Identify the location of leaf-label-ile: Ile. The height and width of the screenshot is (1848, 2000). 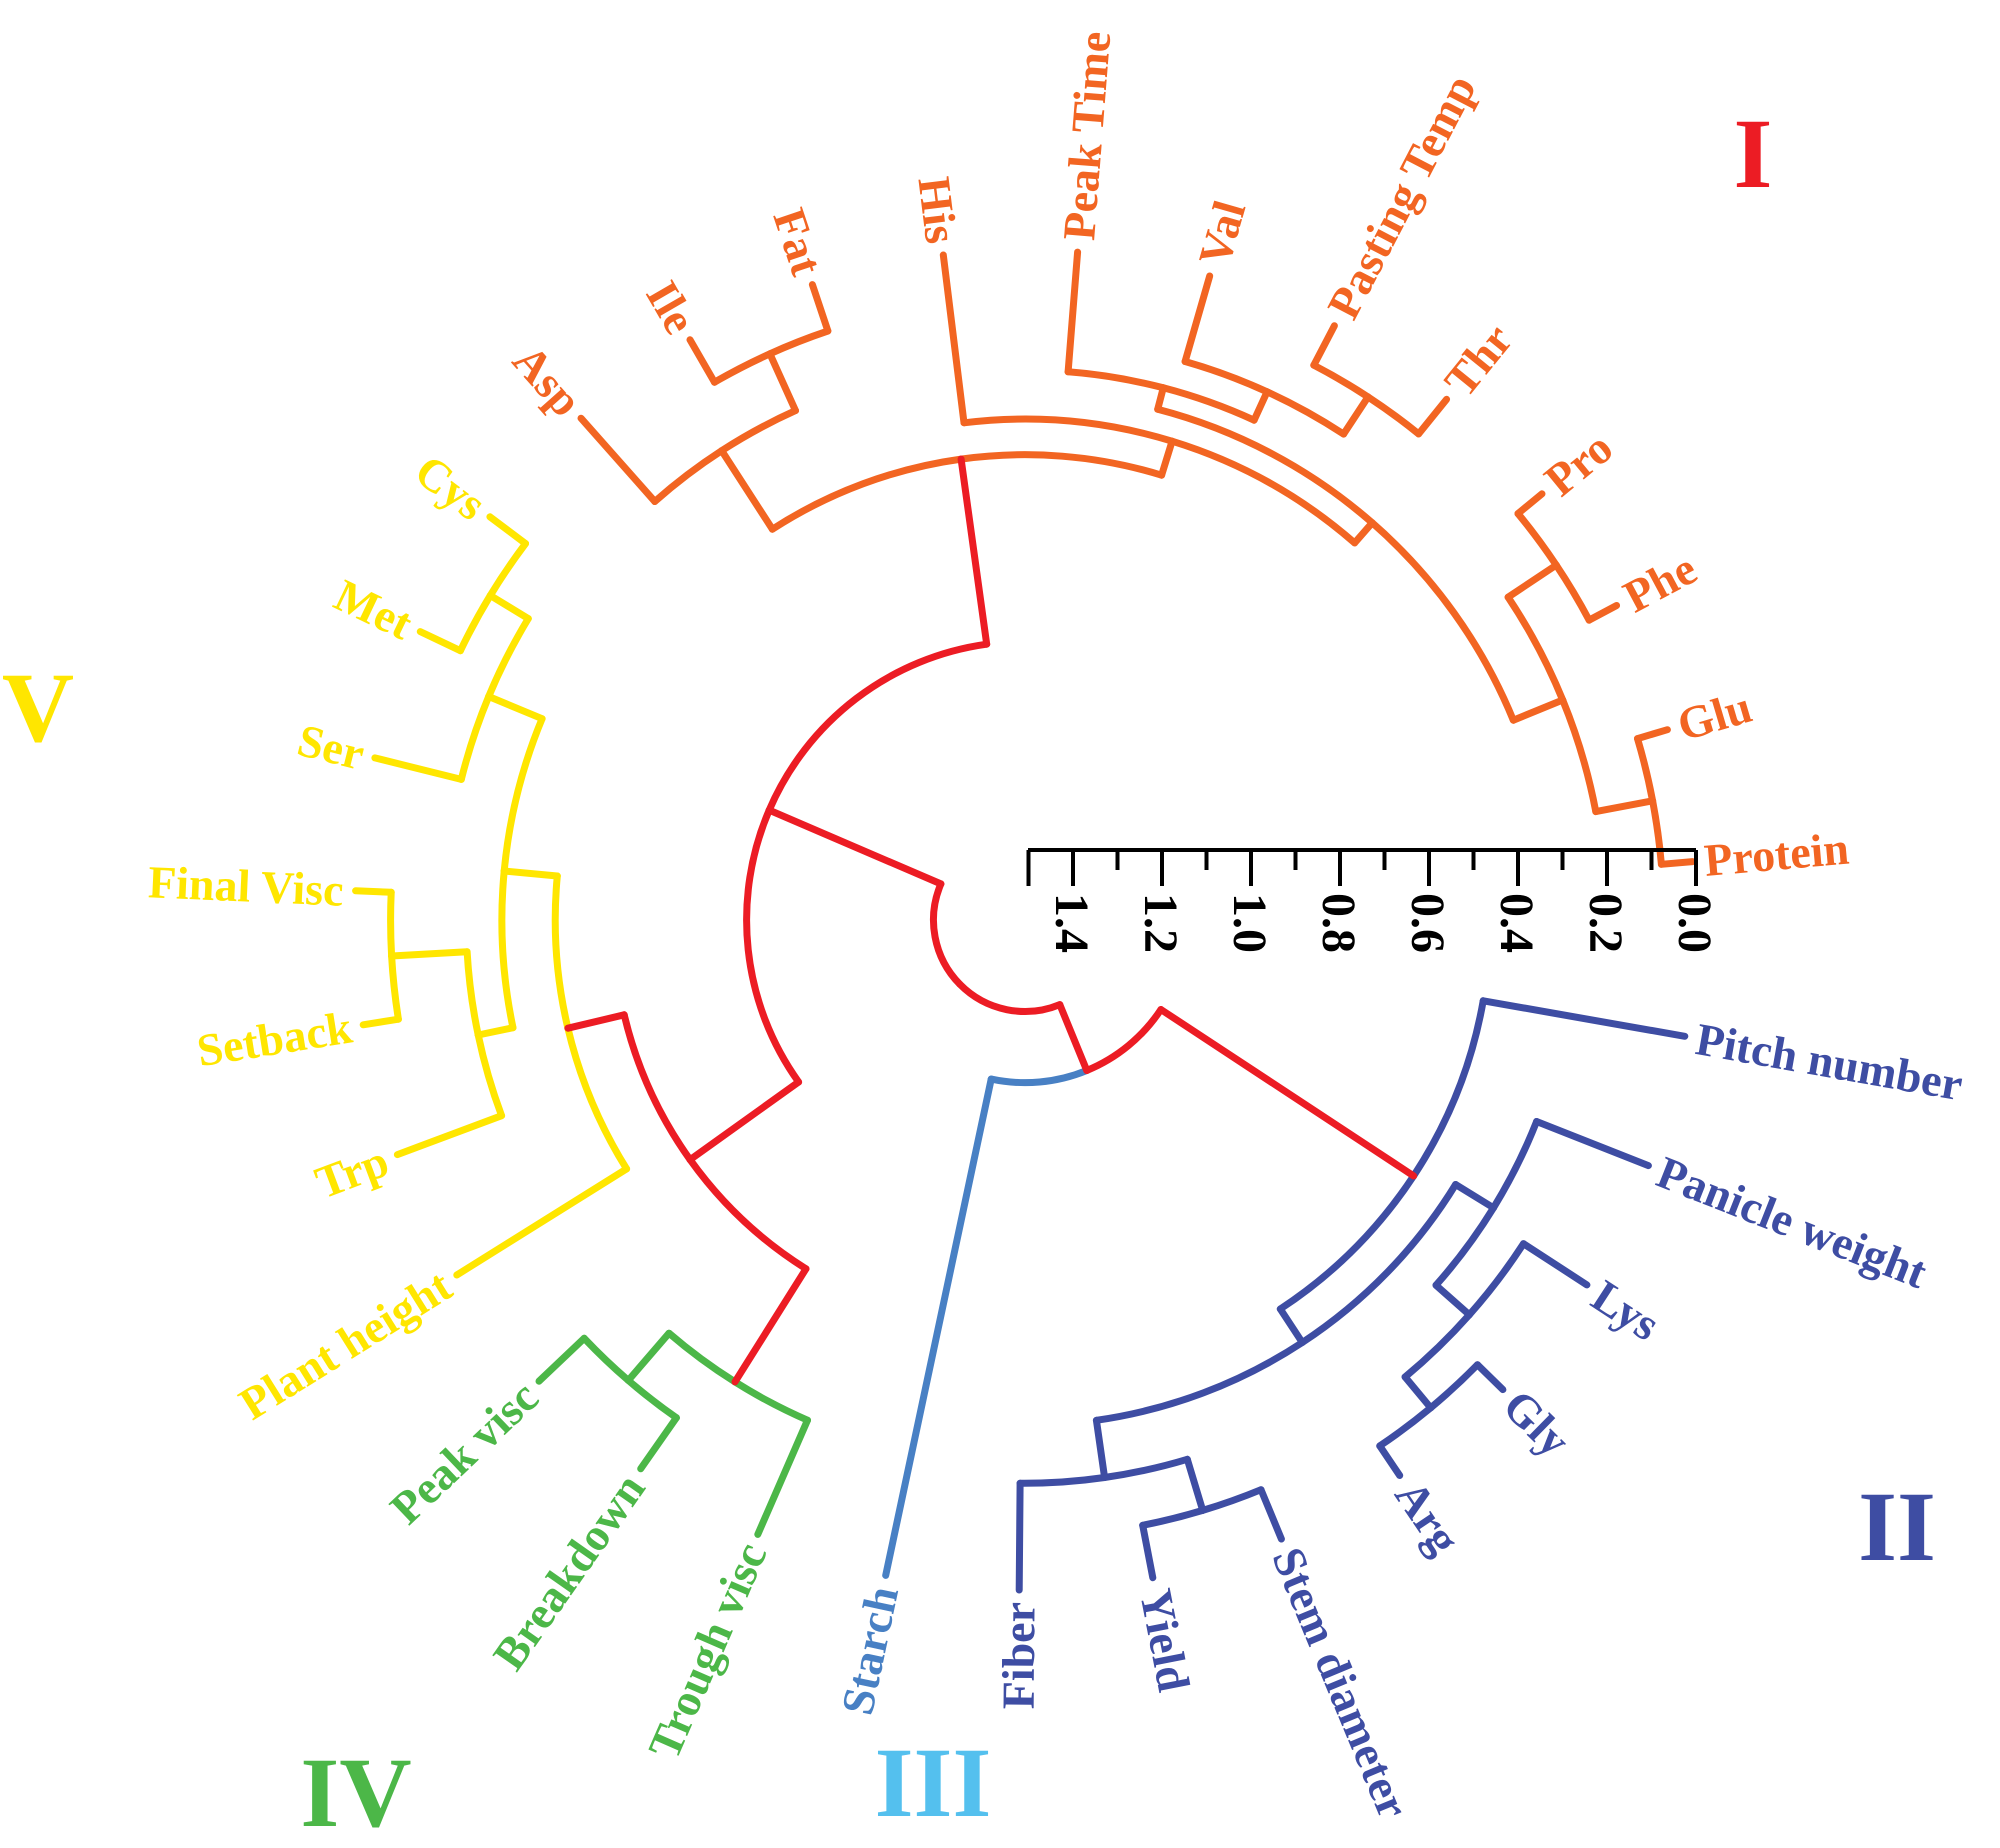
(671, 307).